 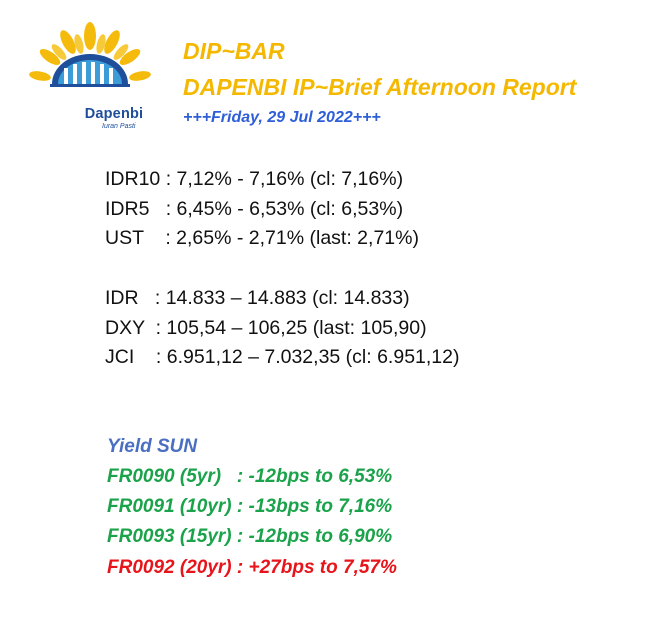 What do you see at coordinates (266, 328) in the screenshot?
I see `market-row-dxy: DXY : 105,54 – 106,25 (last: 105,90)` at bounding box center [266, 328].